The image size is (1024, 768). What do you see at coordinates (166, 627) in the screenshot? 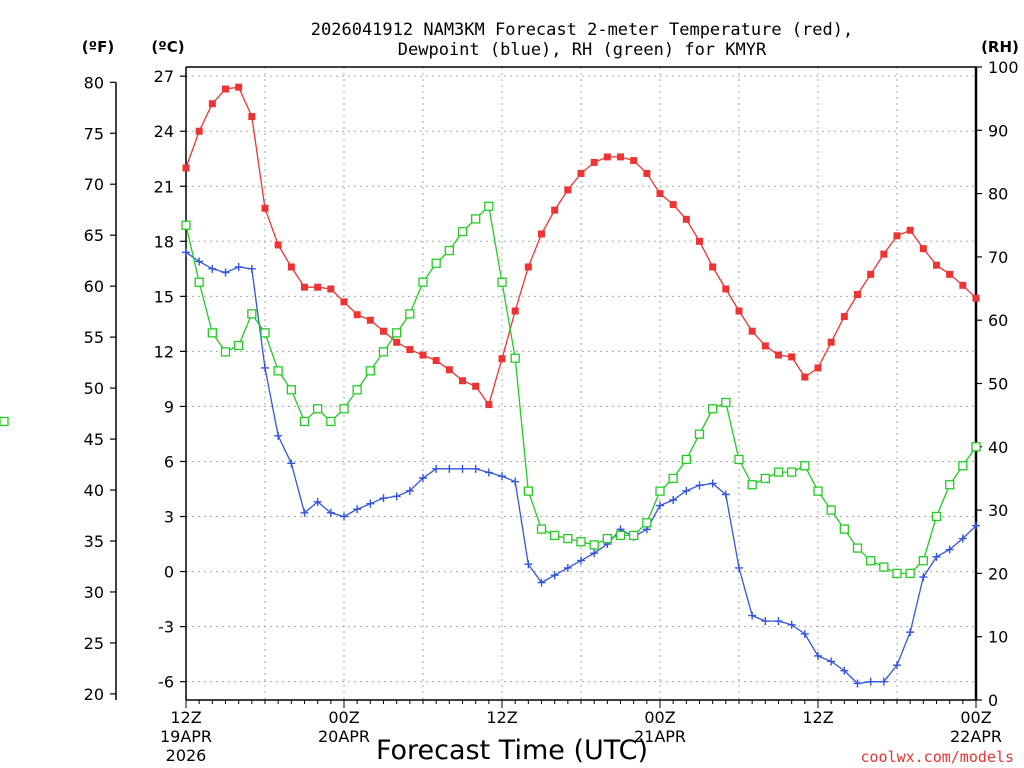
I see `c-tick-label: -3` at bounding box center [166, 627].